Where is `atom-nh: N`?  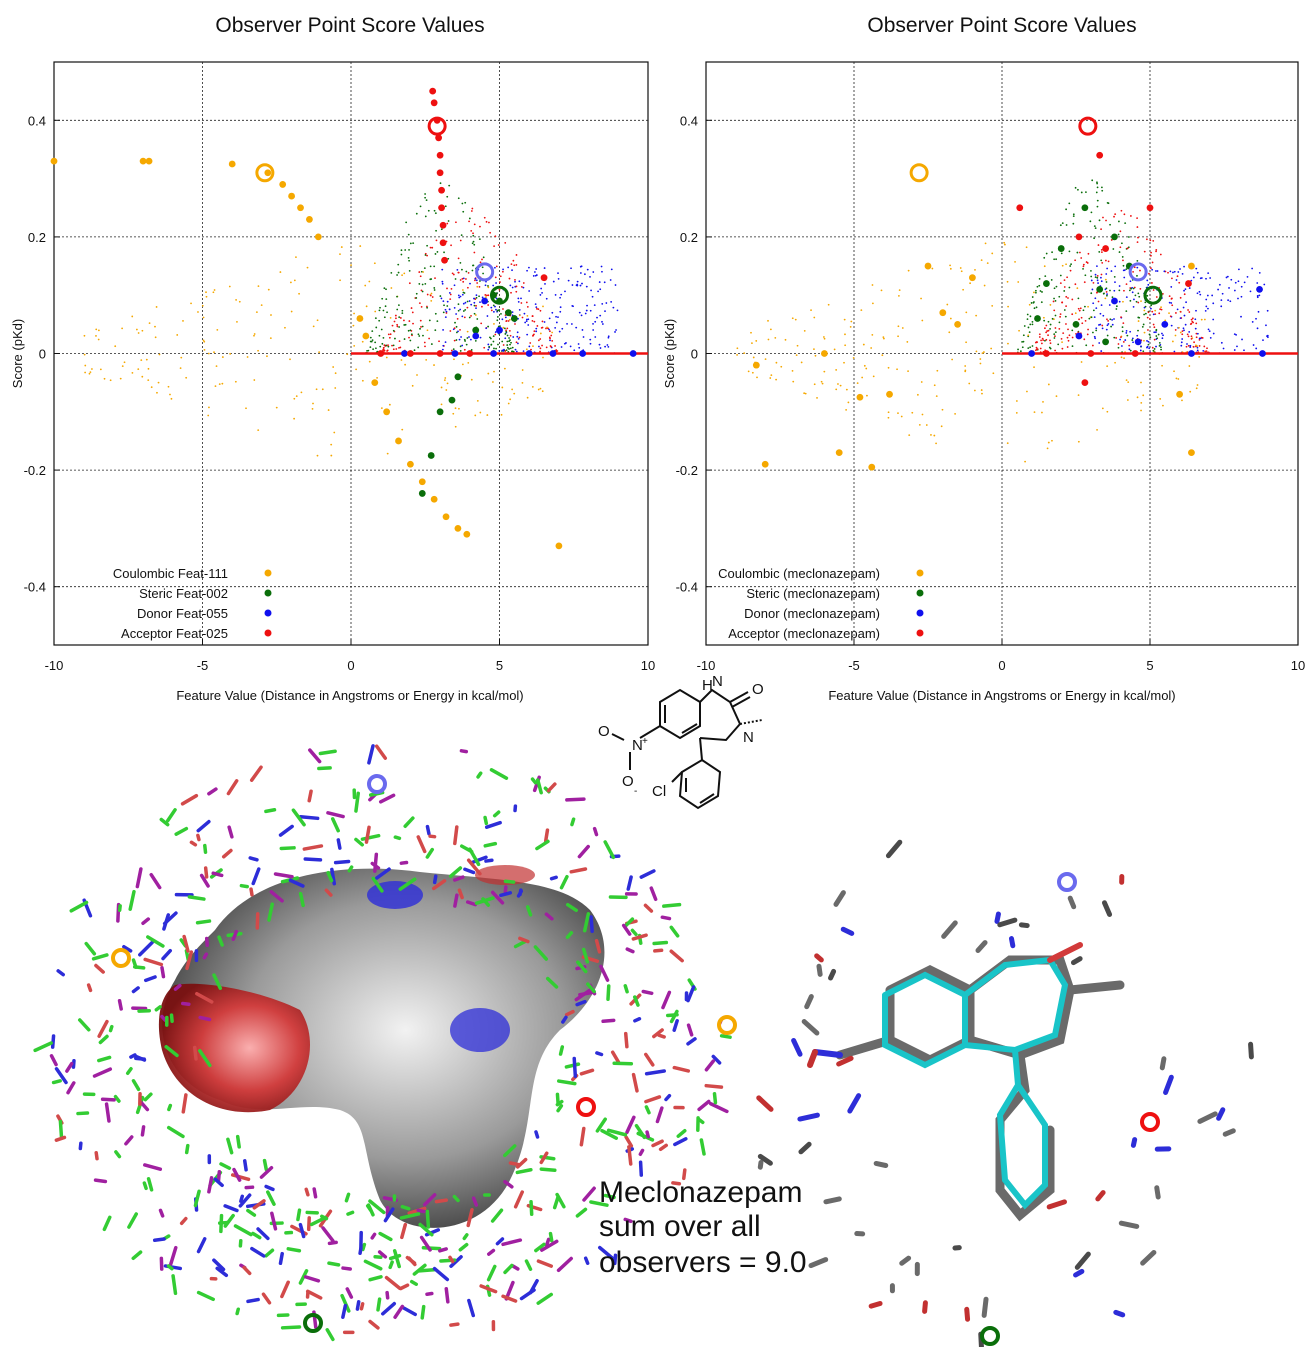 atom-nh: N is located at coordinates (717, 681).